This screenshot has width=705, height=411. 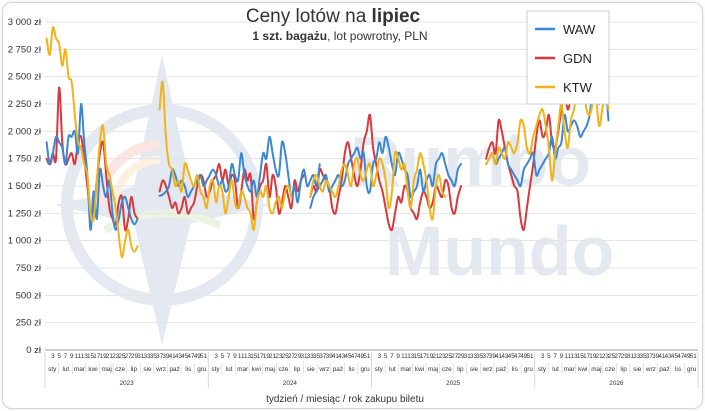 I want to click on x-year-label: 2023, so click(x=127, y=383).